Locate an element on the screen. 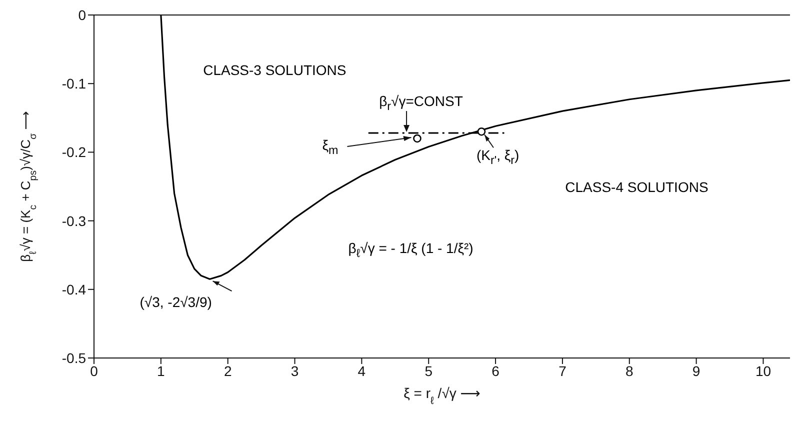 The height and width of the screenshot is (421, 802). x-tick-label: 2 is located at coordinates (228, 370).